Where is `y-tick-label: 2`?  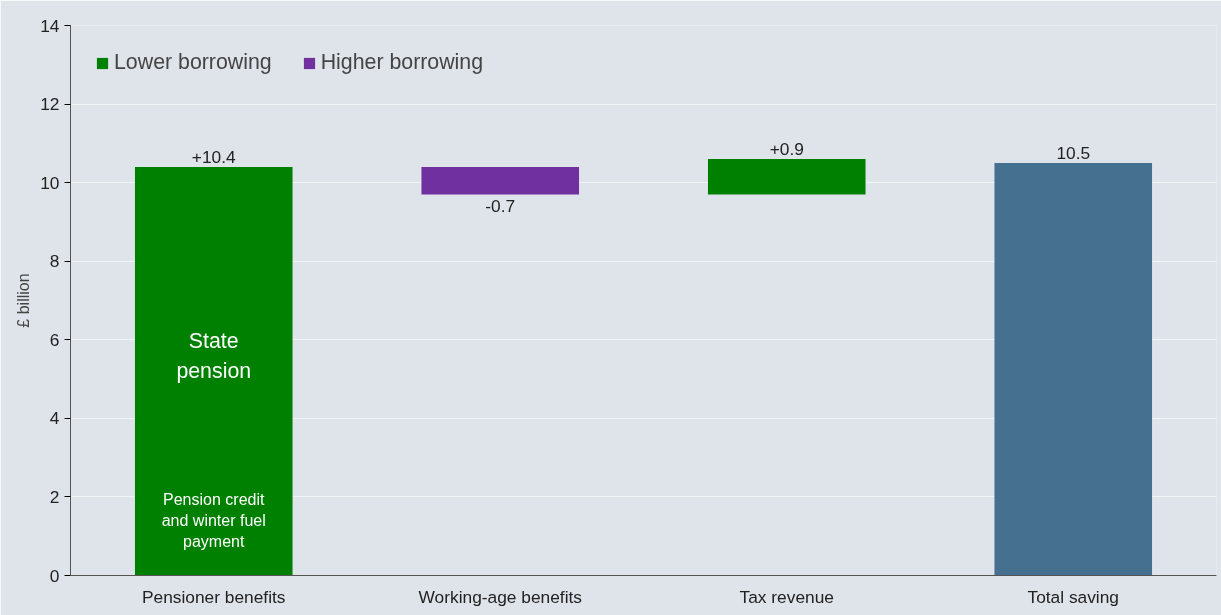
y-tick-label: 2 is located at coordinates (54, 496).